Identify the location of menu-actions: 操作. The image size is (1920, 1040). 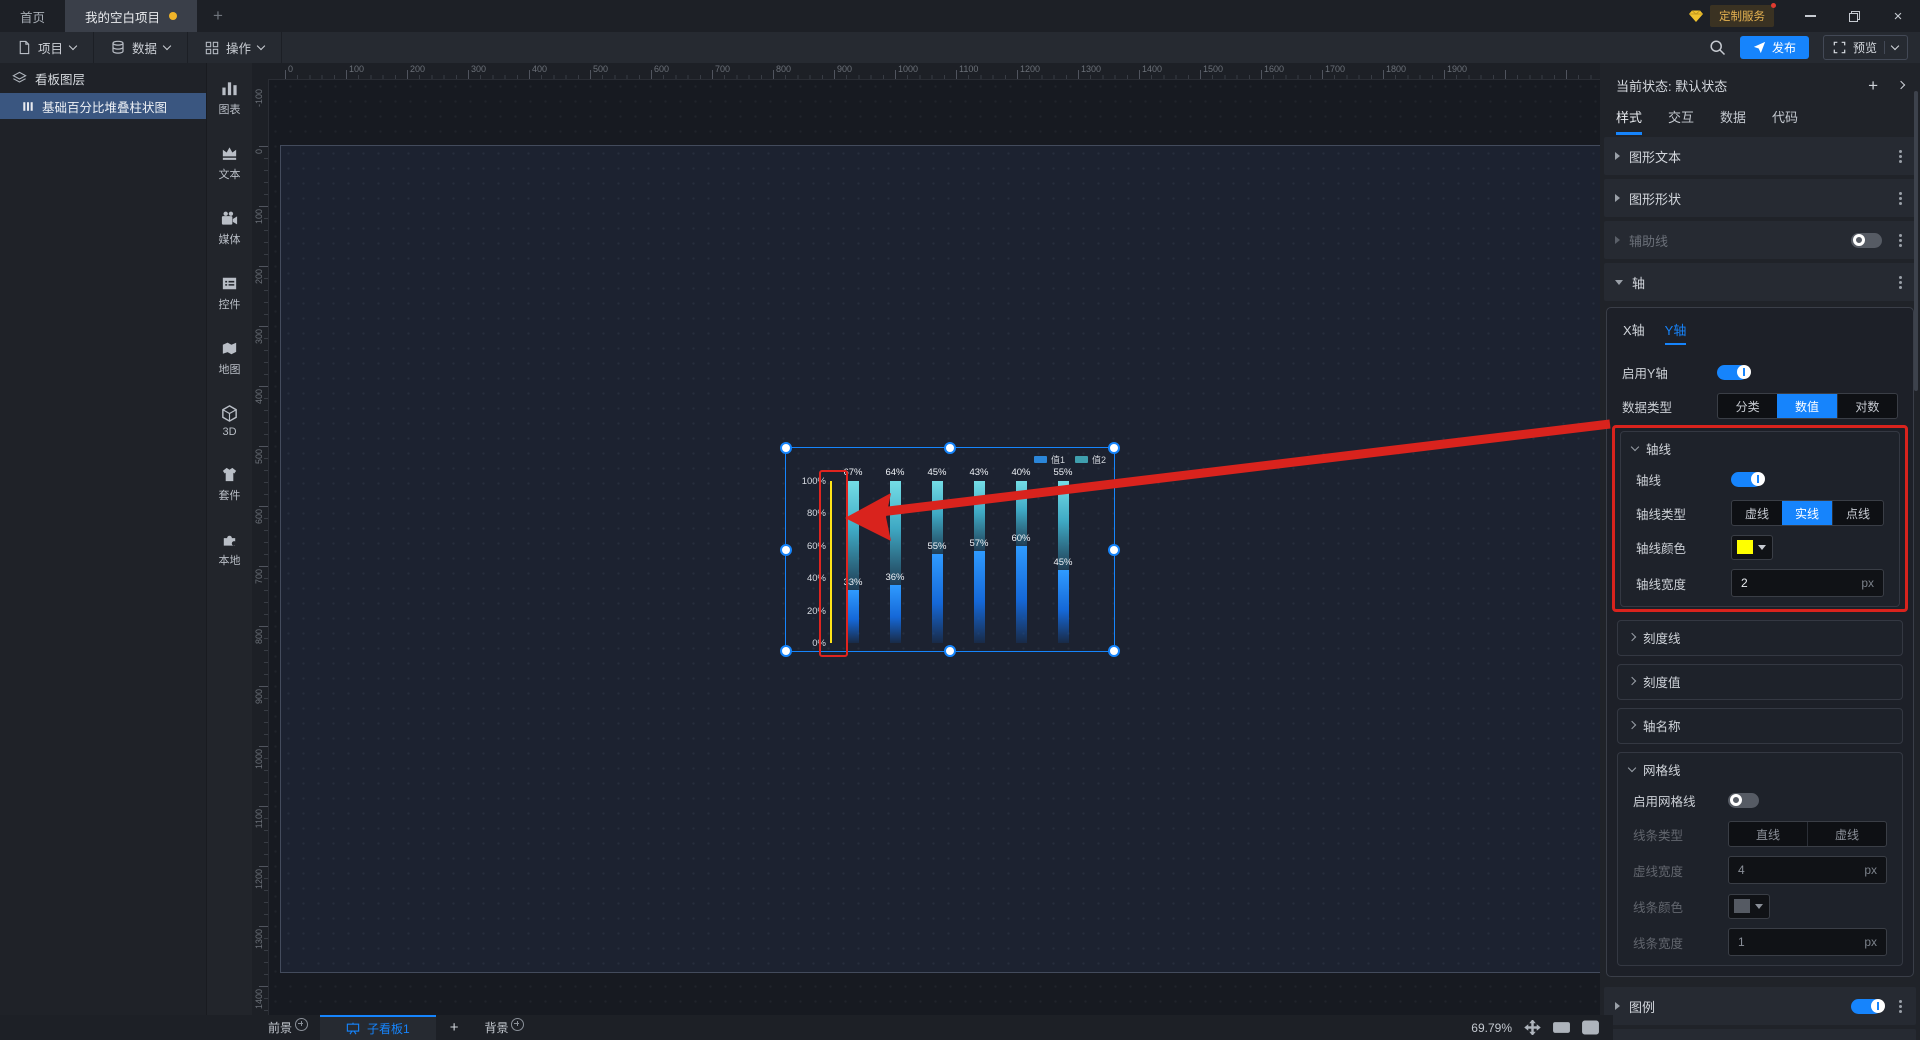
(235, 47).